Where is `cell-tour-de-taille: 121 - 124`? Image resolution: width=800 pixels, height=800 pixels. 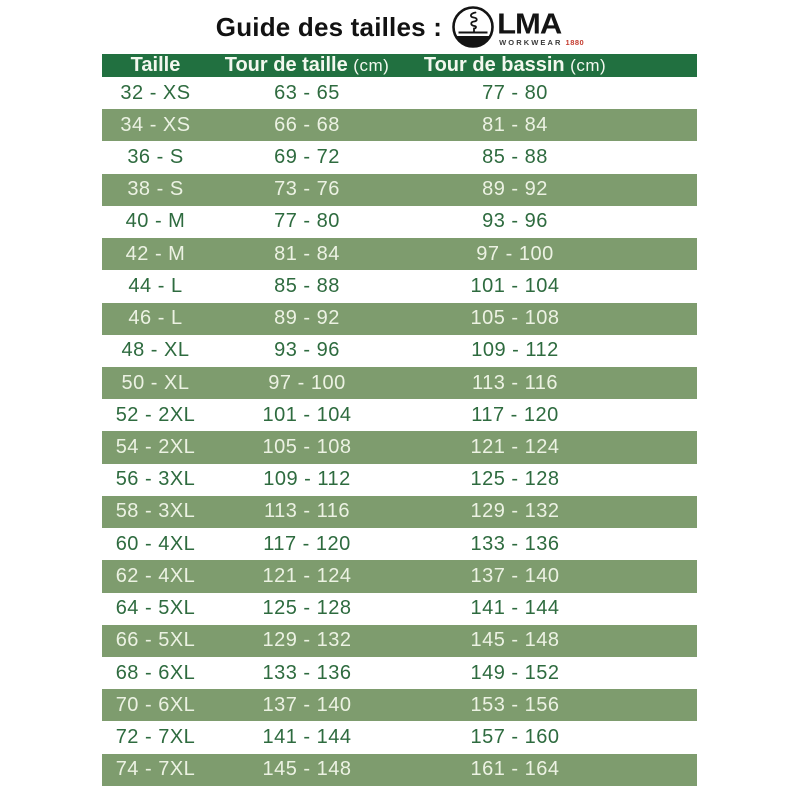
cell-tour-de-taille: 121 - 124 is located at coordinates (307, 576).